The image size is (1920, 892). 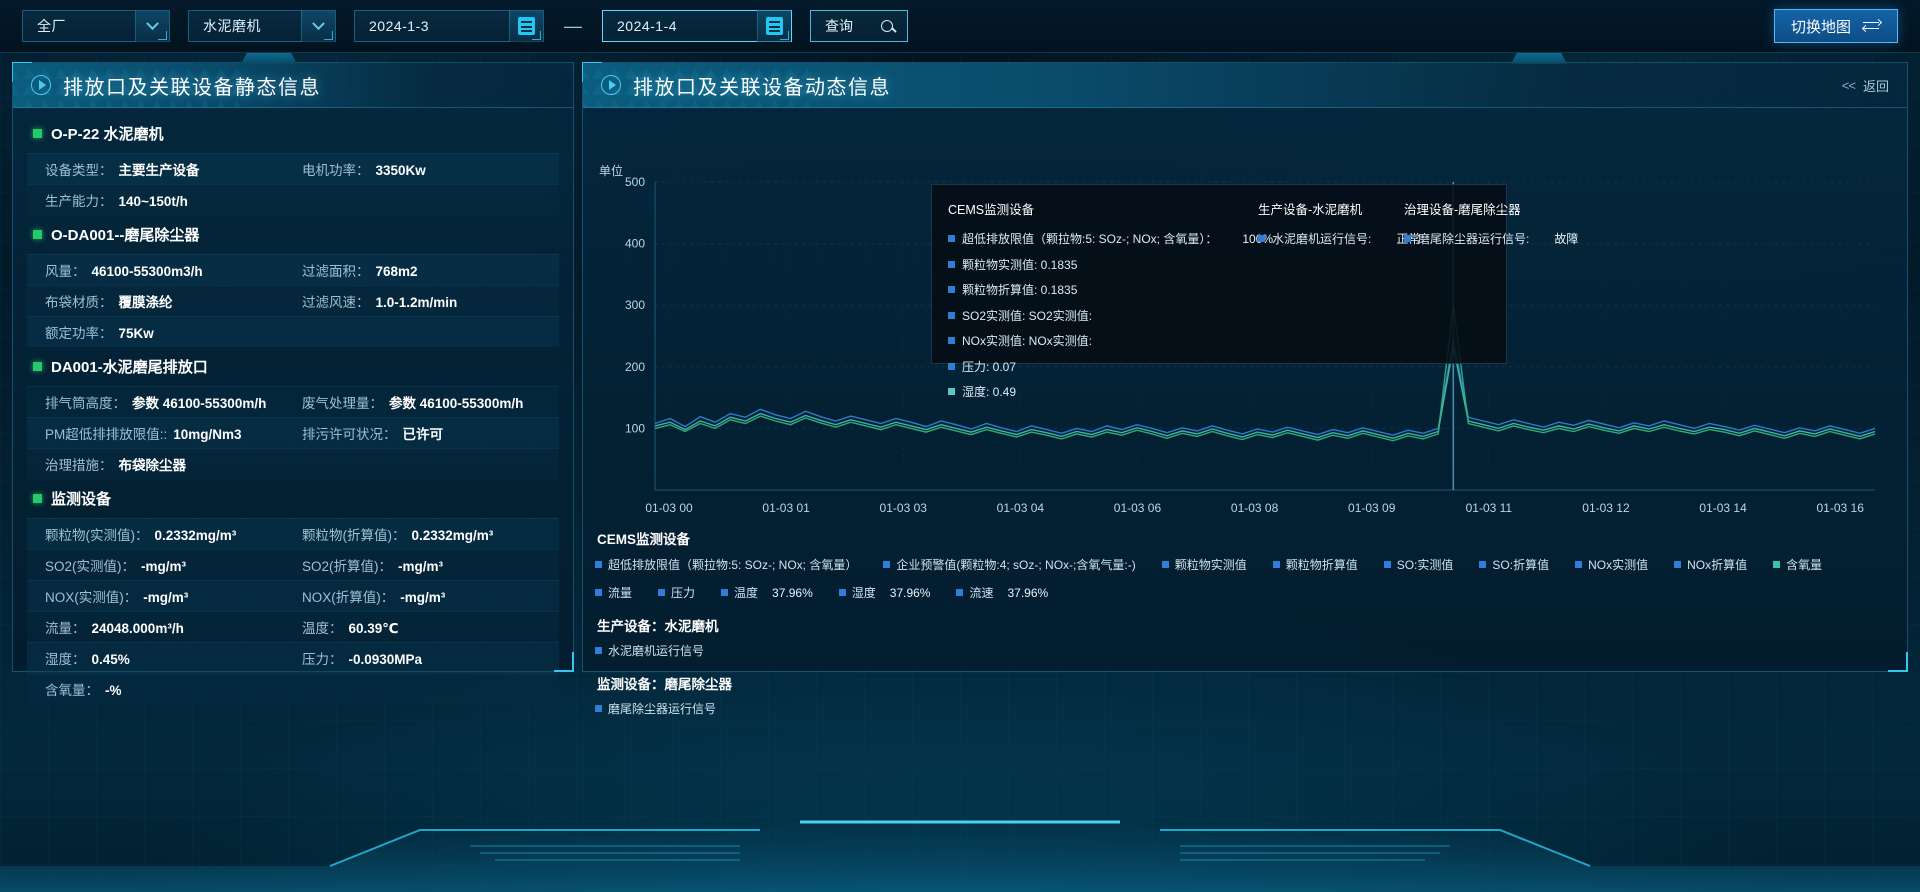 What do you see at coordinates (767, 592) in the screenshot?
I see `legend-item: 温度 37.96%` at bounding box center [767, 592].